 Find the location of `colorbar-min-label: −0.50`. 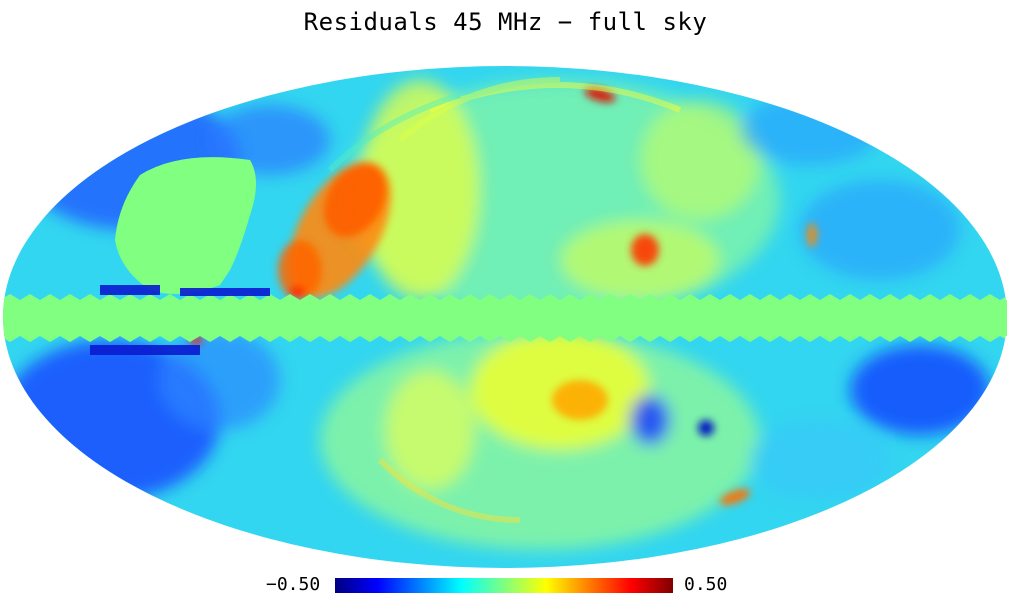

colorbar-min-label: −0.50 is located at coordinates (293, 584).